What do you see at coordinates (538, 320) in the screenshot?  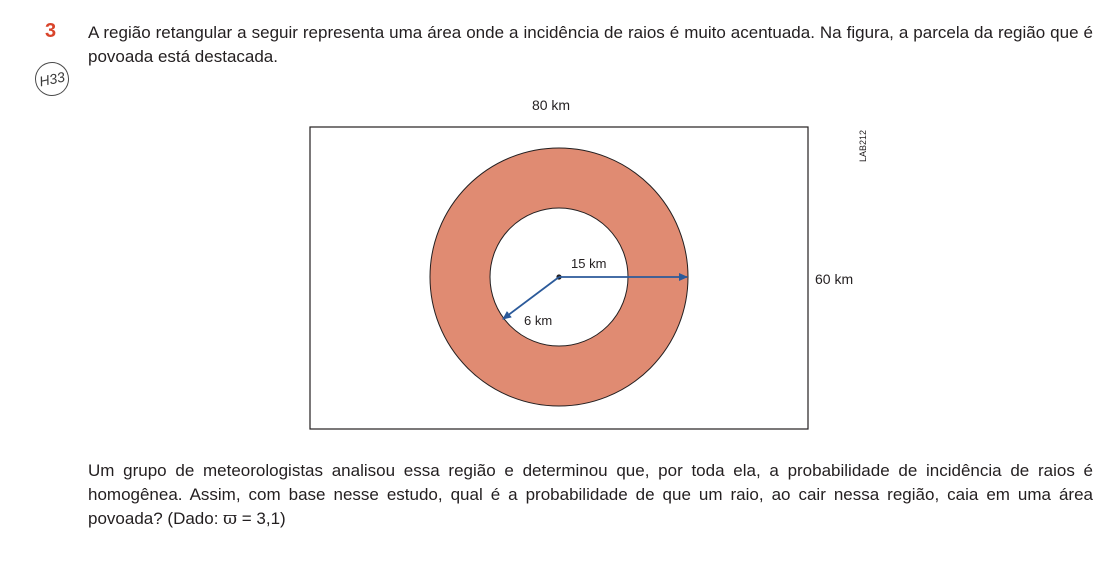 I see `inner-radius-label: 6 km` at bounding box center [538, 320].